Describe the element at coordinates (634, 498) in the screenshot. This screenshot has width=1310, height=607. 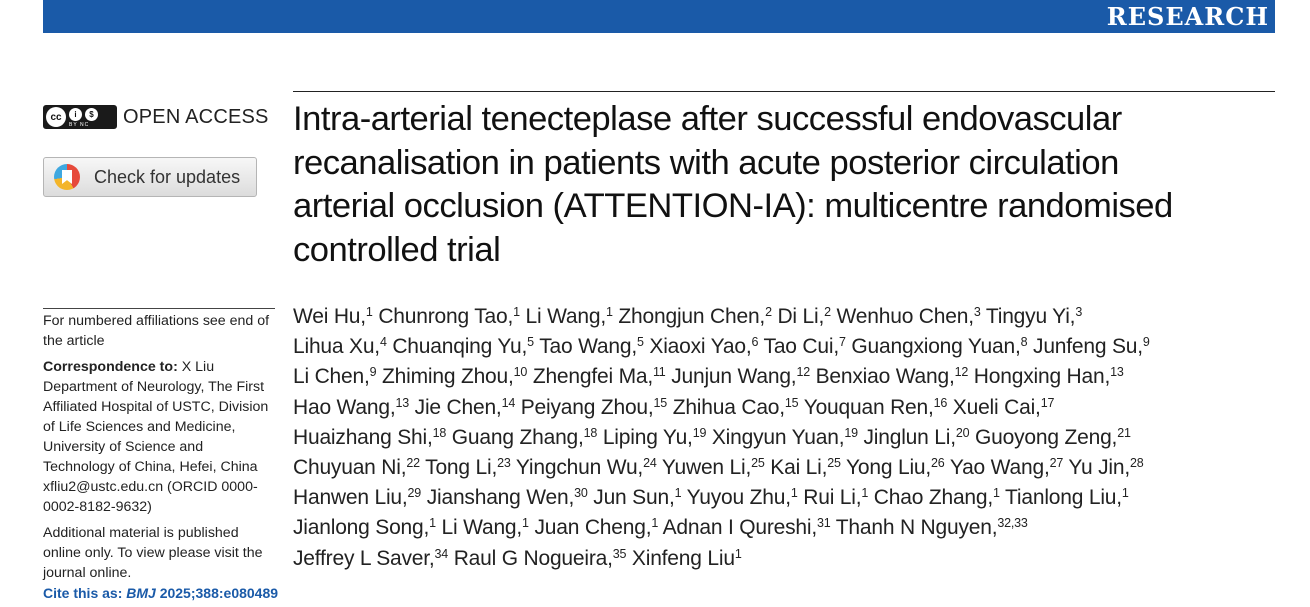
I see `author-name: Jun Sun,` at that location.